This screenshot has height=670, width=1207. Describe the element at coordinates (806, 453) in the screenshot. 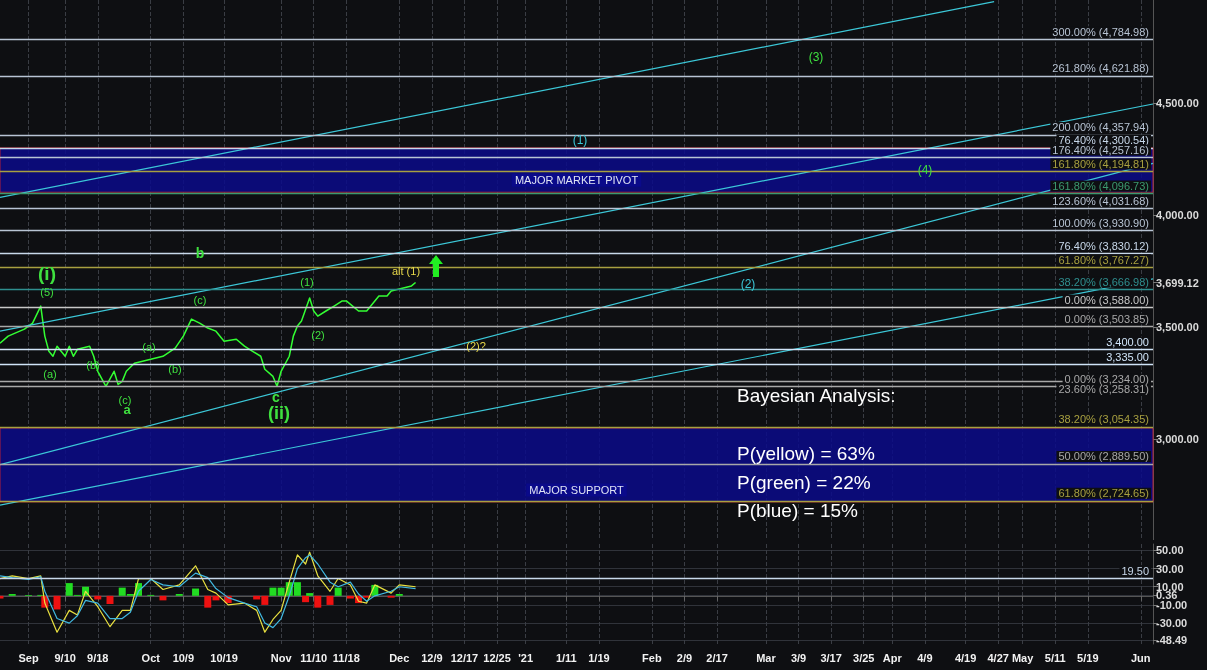

I see `annotation: P(yellow) = 63%` at that location.